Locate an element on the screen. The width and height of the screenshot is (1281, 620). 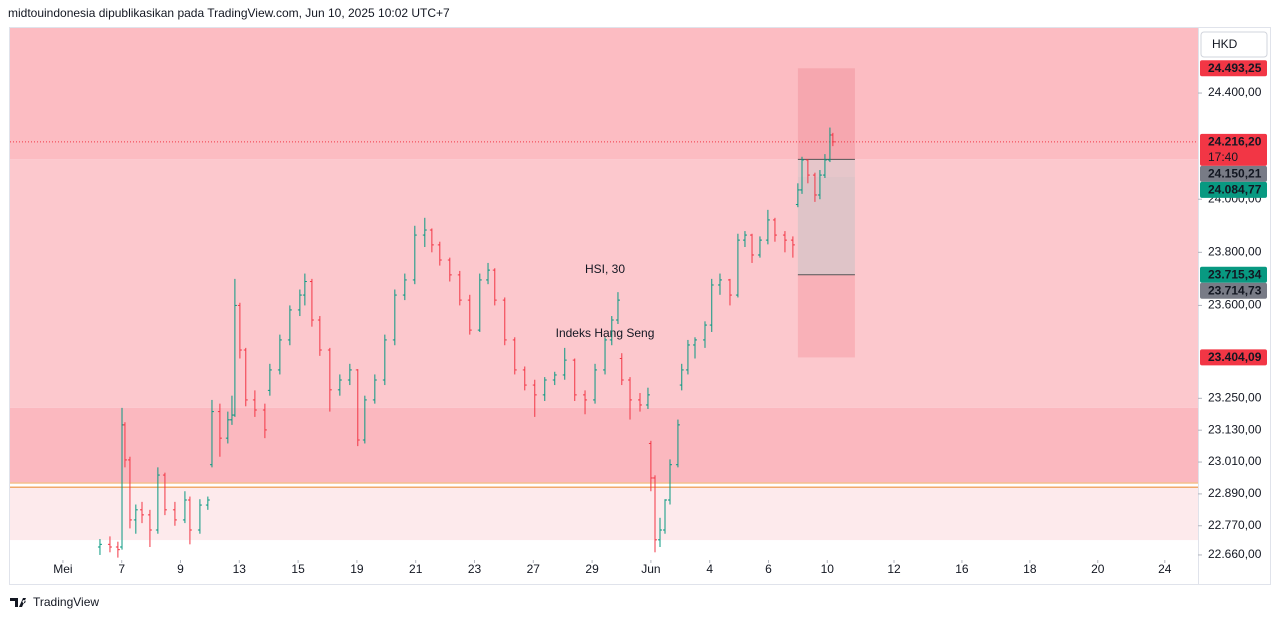
price-label: 24.150,21 is located at coordinates (1235, 174).